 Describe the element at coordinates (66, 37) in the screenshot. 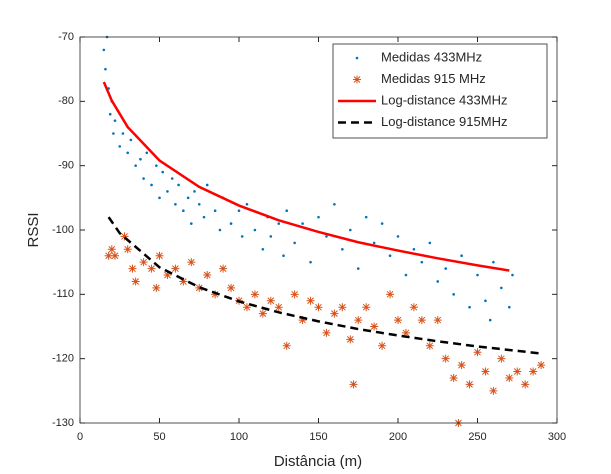

I see `y-tick-label: -70` at that location.